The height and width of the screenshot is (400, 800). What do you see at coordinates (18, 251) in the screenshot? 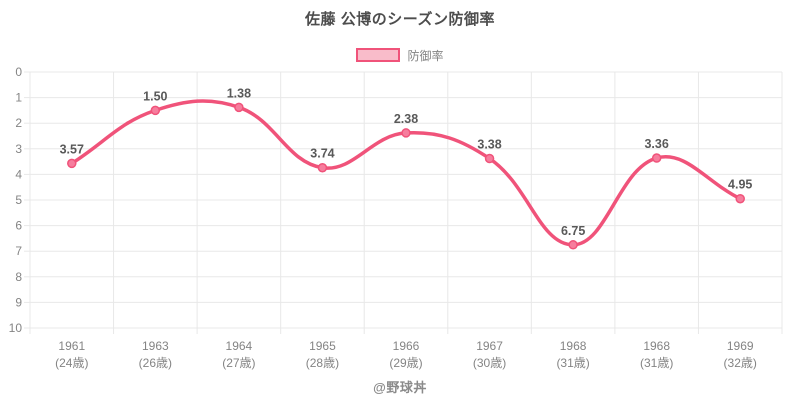
I see `y-tick-label: 7` at bounding box center [18, 251].